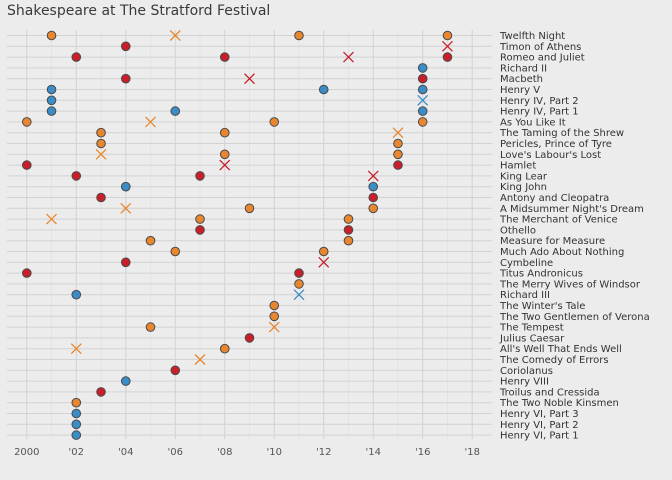 This screenshot has width=672, height=480. What do you see at coordinates (561, 133) in the screenshot?
I see `y-tick-label: The Taming of the Shrew` at bounding box center [561, 133].